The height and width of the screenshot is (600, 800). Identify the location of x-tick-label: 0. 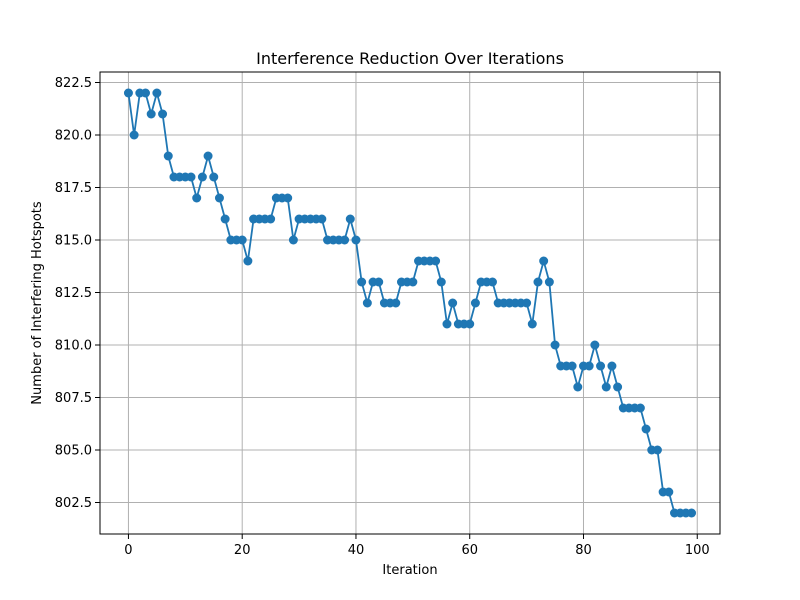
(128, 550).